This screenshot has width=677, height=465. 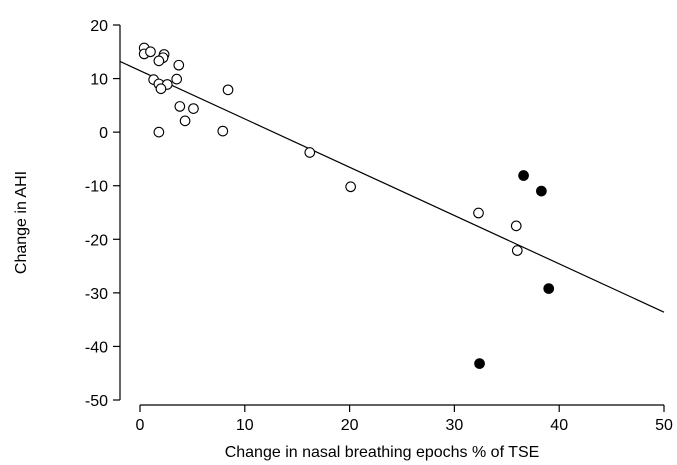 What do you see at coordinates (99, 80) in the screenshot?
I see `y-tick-label: 10` at bounding box center [99, 80].